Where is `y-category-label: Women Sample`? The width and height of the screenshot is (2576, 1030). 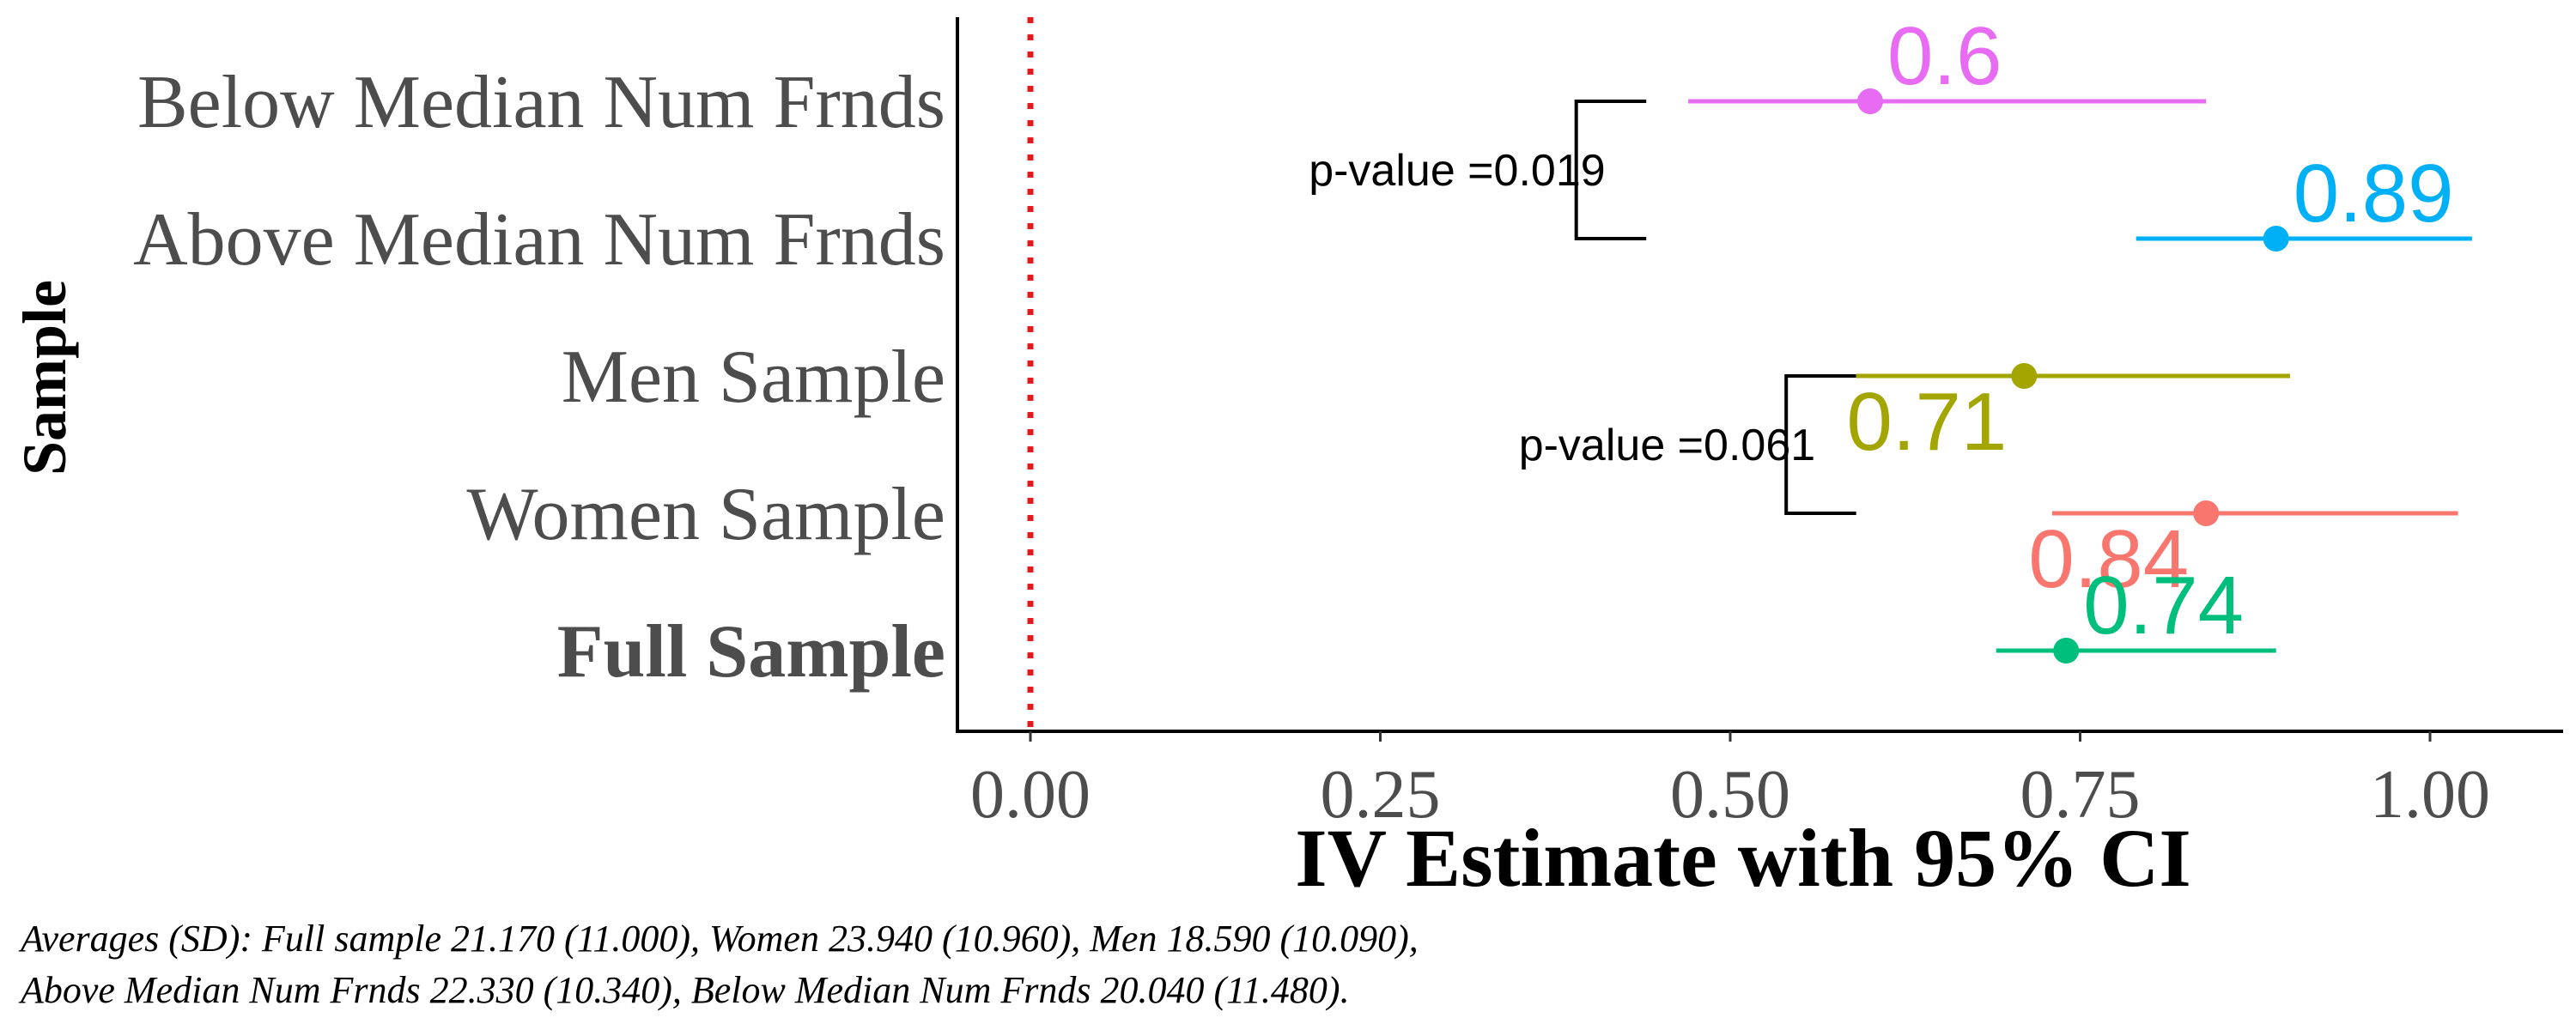 y-category-label: Women Sample is located at coordinates (706, 514).